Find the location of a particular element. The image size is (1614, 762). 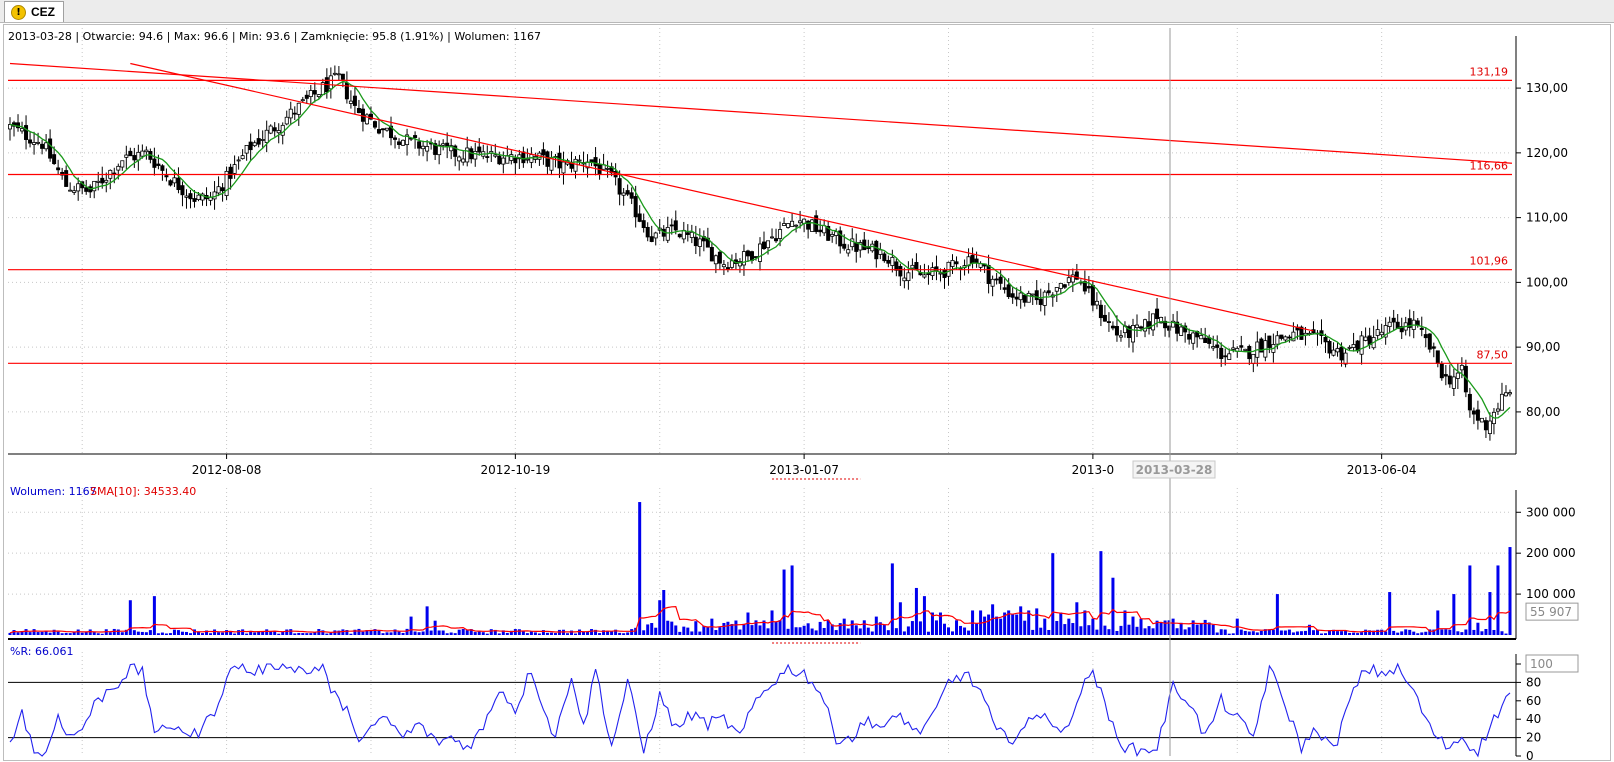

price-y-tick-label: 80,00 is located at coordinates (1543, 412).